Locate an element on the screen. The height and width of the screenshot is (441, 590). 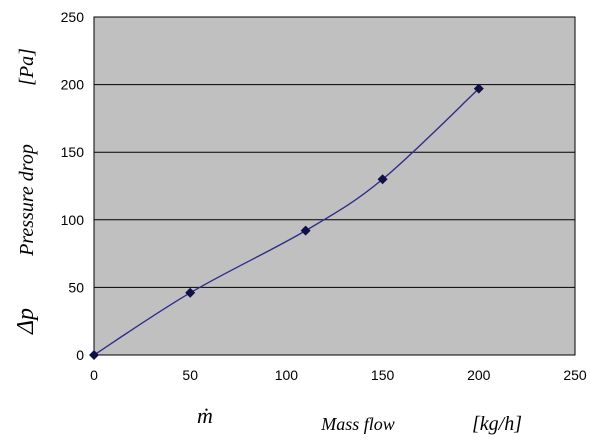
x-tick-label: 50 is located at coordinates (190, 375).